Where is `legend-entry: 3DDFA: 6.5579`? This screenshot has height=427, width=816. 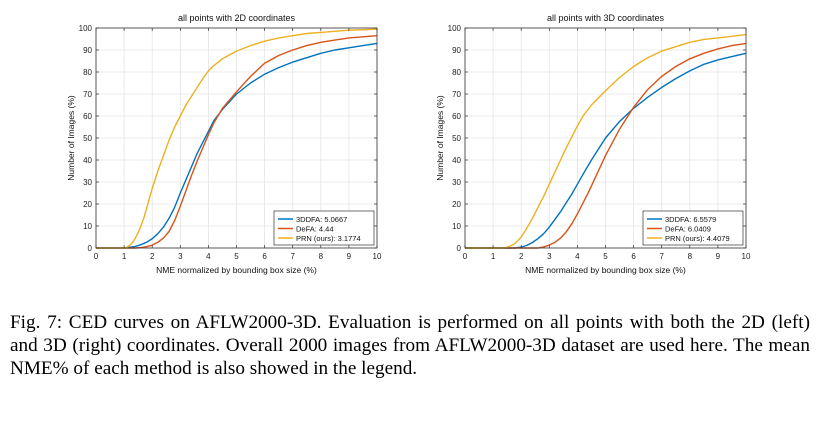 legend-entry: 3DDFA: 6.5579 is located at coordinates (690, 219).